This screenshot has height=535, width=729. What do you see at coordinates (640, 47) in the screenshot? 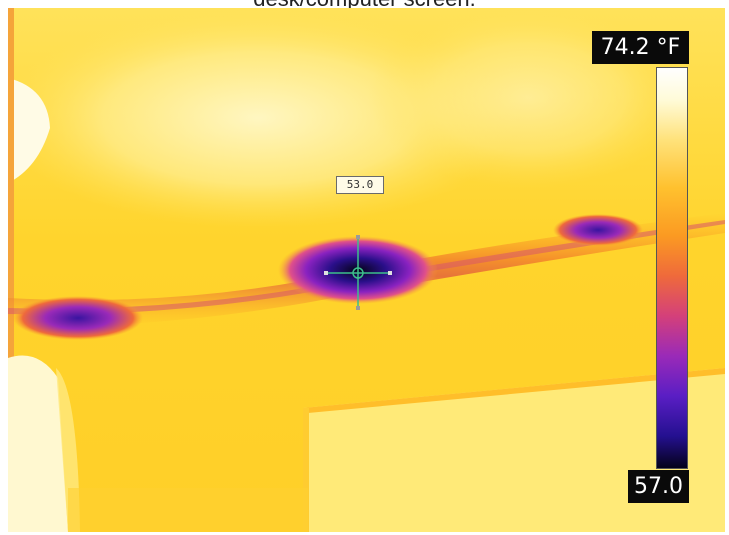
I see `scale-max-label: 74.2 °F` at bounding box center [640, 47].